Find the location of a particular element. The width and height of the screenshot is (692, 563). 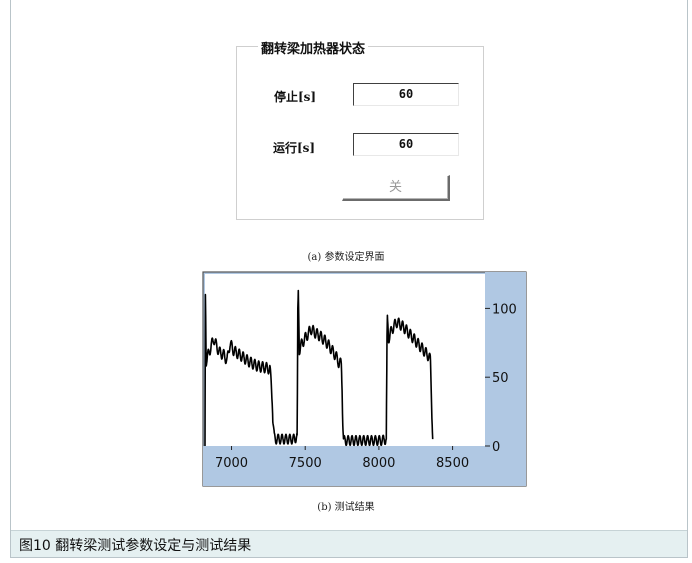

chart-plot-area is located at coordinates (345, 360).